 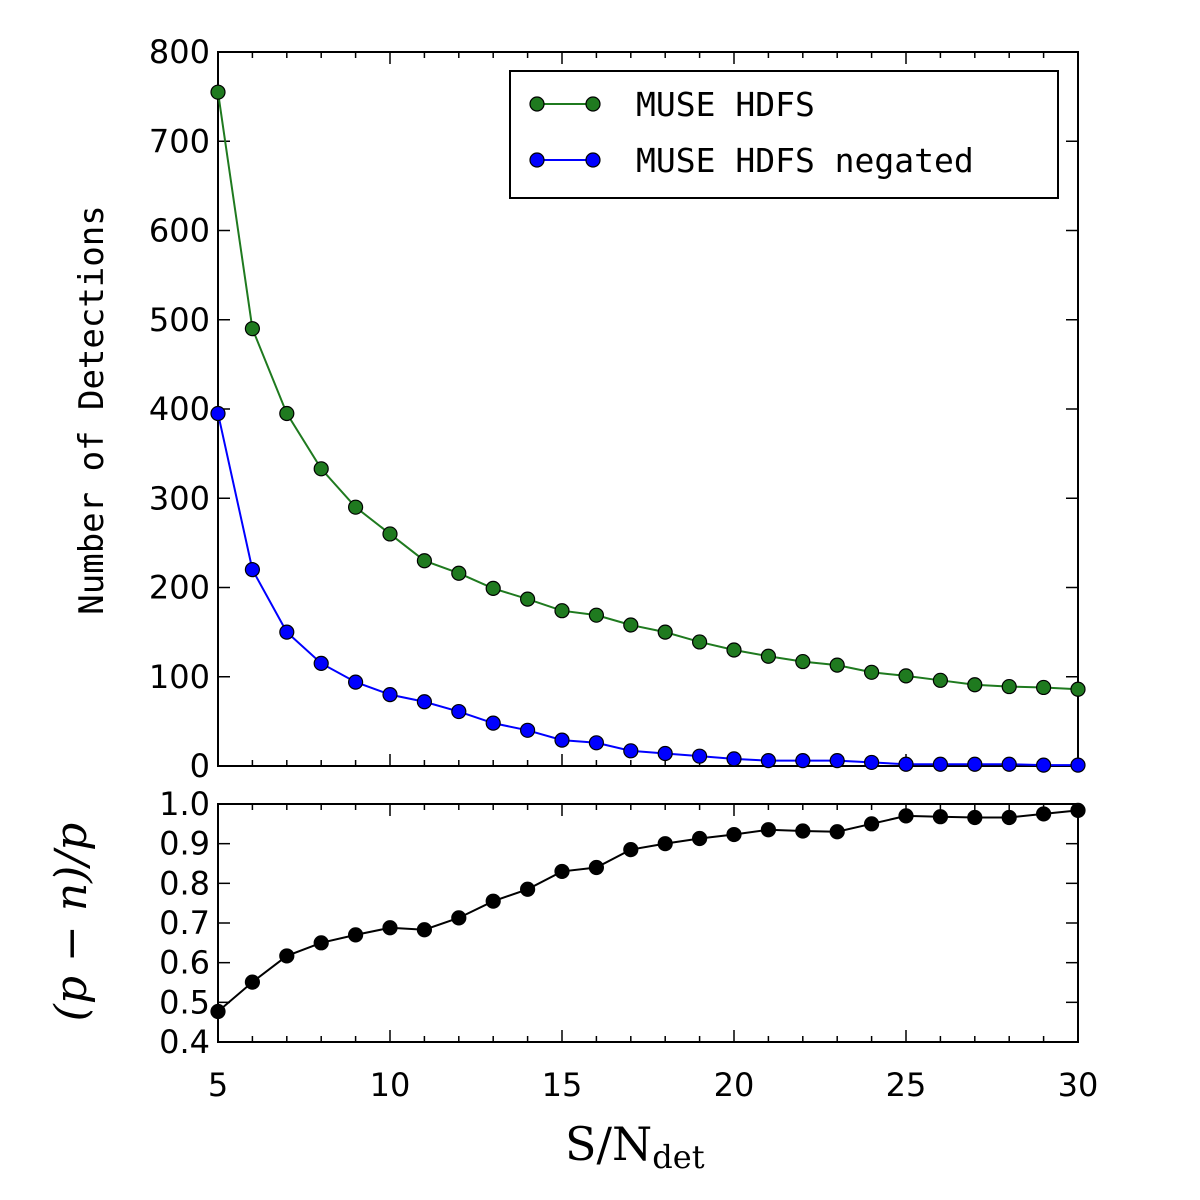 I want to click on x-tick-label: 15, so click(x=562, y=1085).